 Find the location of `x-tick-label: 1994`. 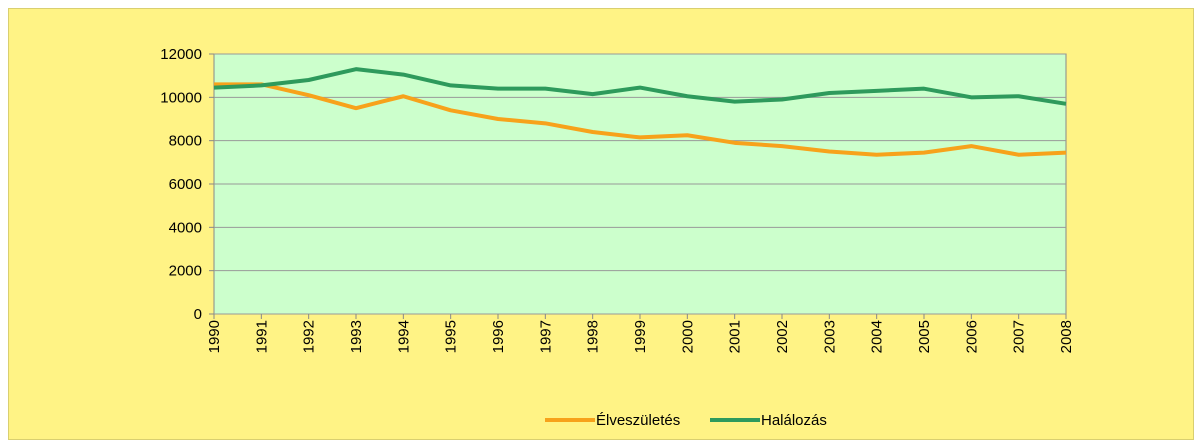

x-tick-label: 1994 is located at coordinates (403, 336).